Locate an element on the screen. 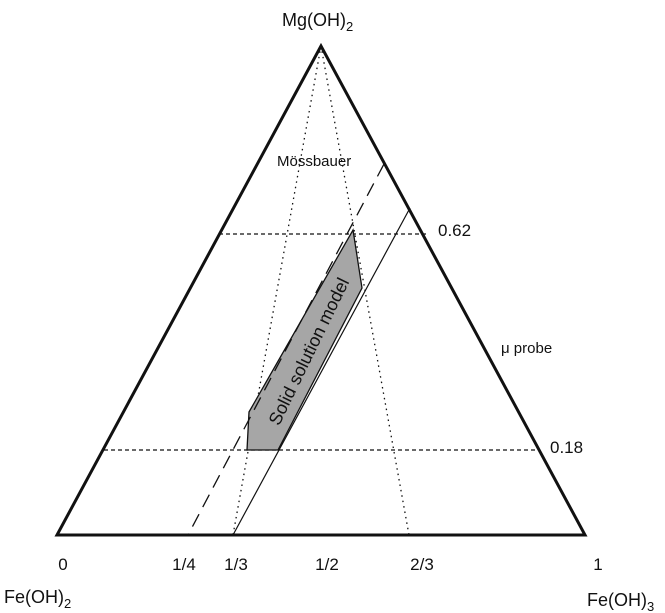 This screenshot has height=613, width=665. tick-label-third: 1/3 is located at coordinates (236, 564).